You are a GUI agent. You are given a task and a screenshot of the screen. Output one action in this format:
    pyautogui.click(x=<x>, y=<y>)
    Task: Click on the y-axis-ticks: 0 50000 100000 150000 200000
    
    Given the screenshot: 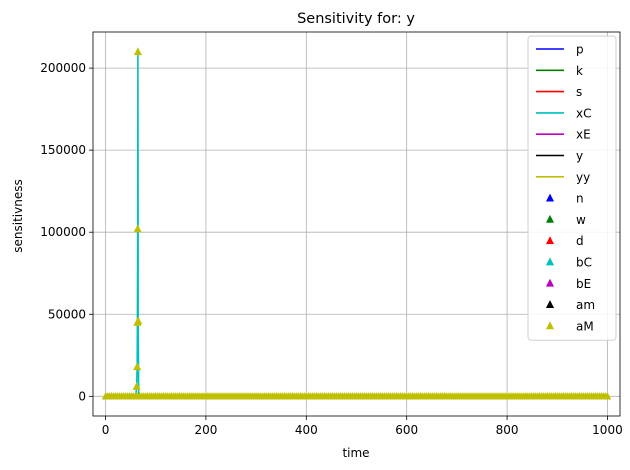 What is the action you would take?
    pyautogui.click(x=66, y=232)
    